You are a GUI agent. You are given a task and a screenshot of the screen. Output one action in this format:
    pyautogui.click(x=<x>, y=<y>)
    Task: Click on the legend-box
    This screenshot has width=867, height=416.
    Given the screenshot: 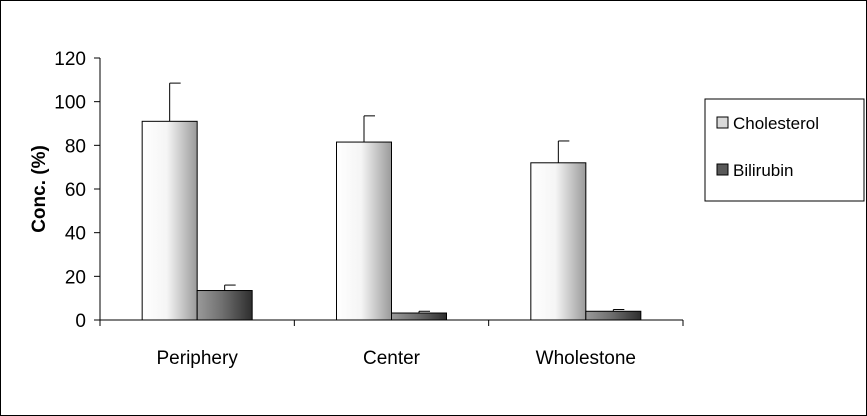 What is the action you would take?
    pyautogui.click(x=784, y=150)
    